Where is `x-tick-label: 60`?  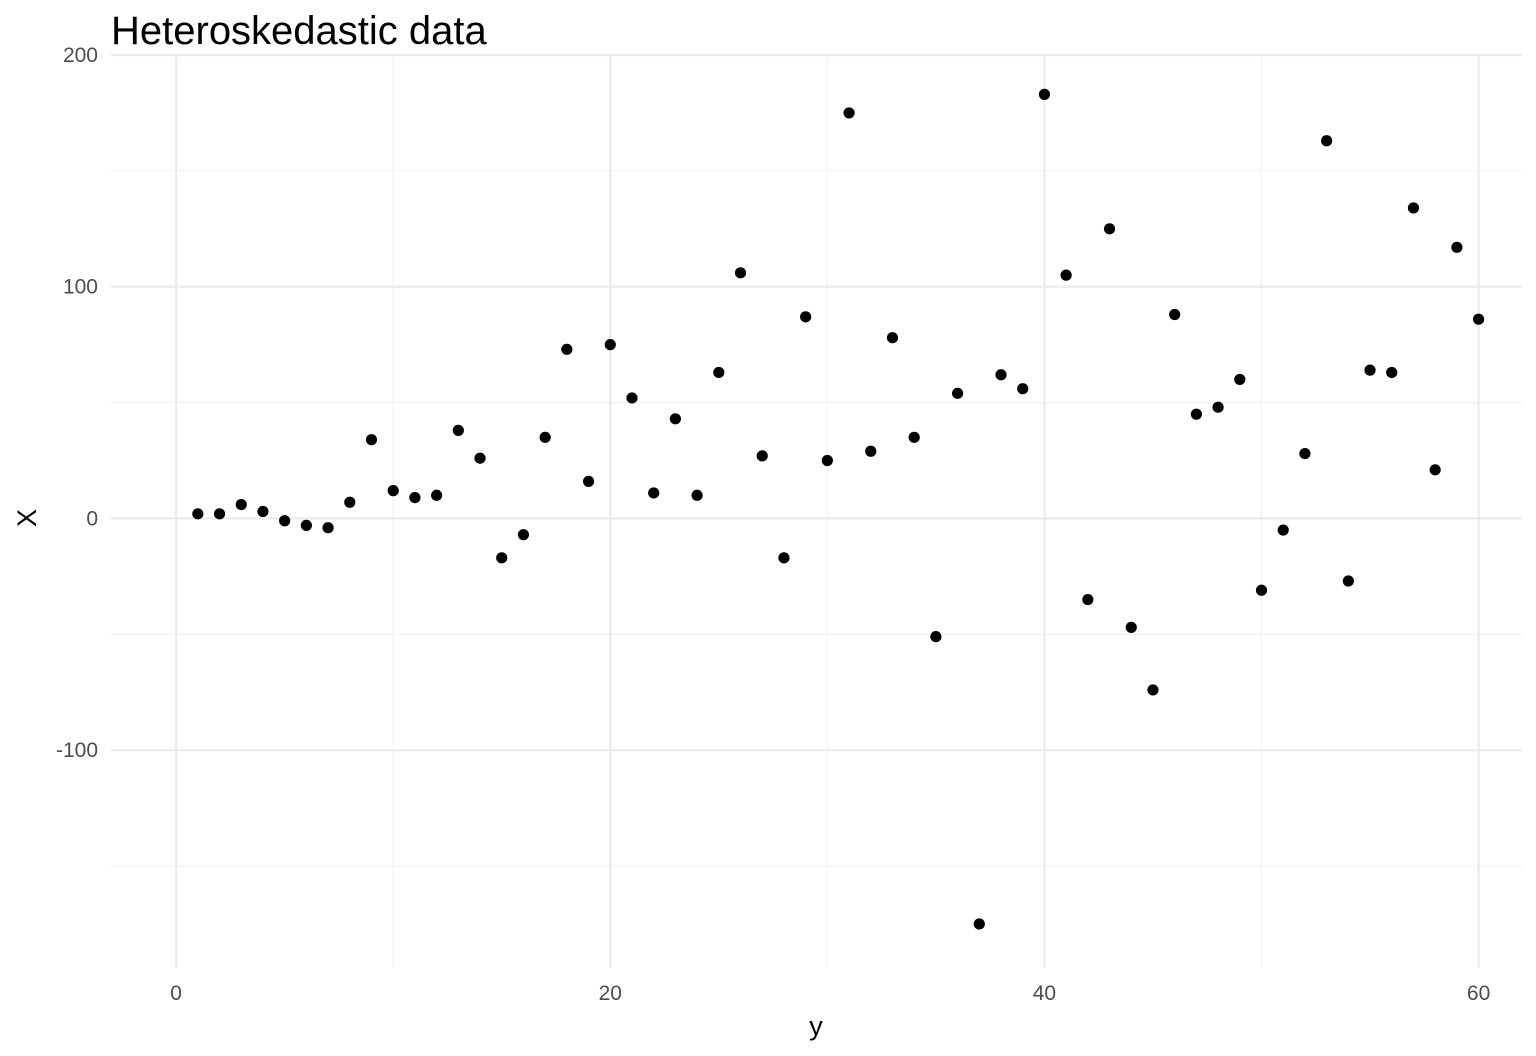
x-tick-label: 60 is located at coordinates (1478, 993).